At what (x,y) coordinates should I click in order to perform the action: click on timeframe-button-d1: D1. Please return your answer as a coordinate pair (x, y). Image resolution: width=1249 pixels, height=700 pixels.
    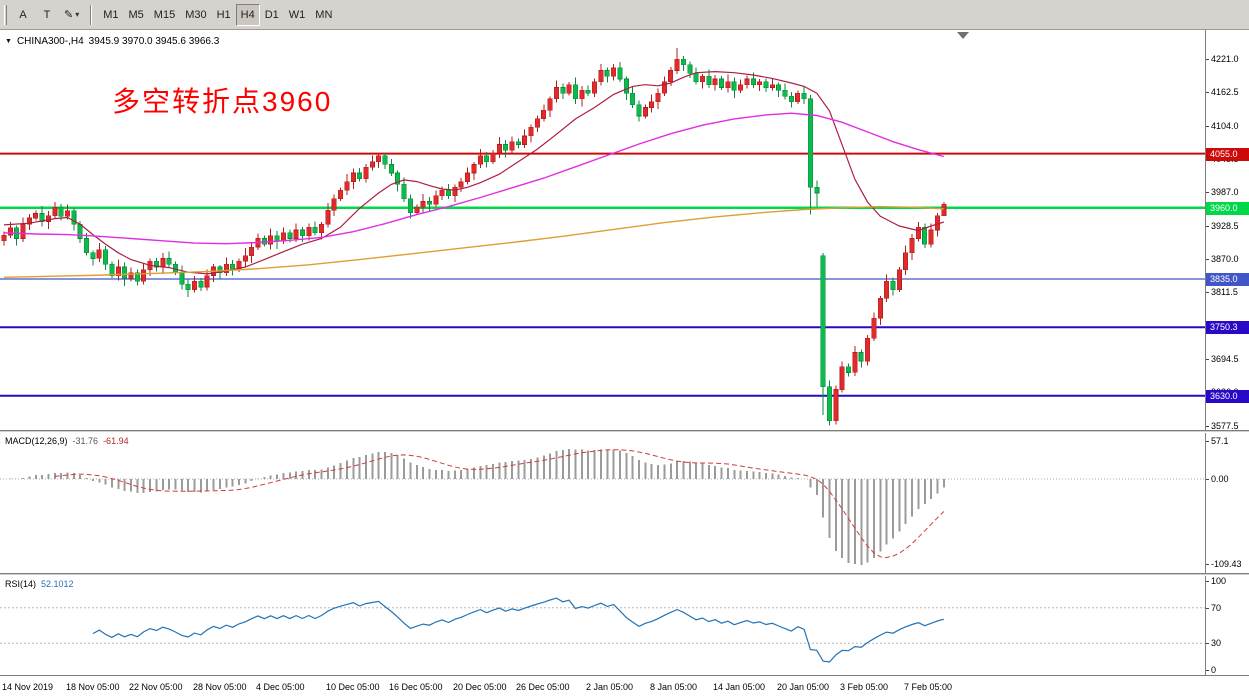
    Looking at the image, I should click on (271, 14).